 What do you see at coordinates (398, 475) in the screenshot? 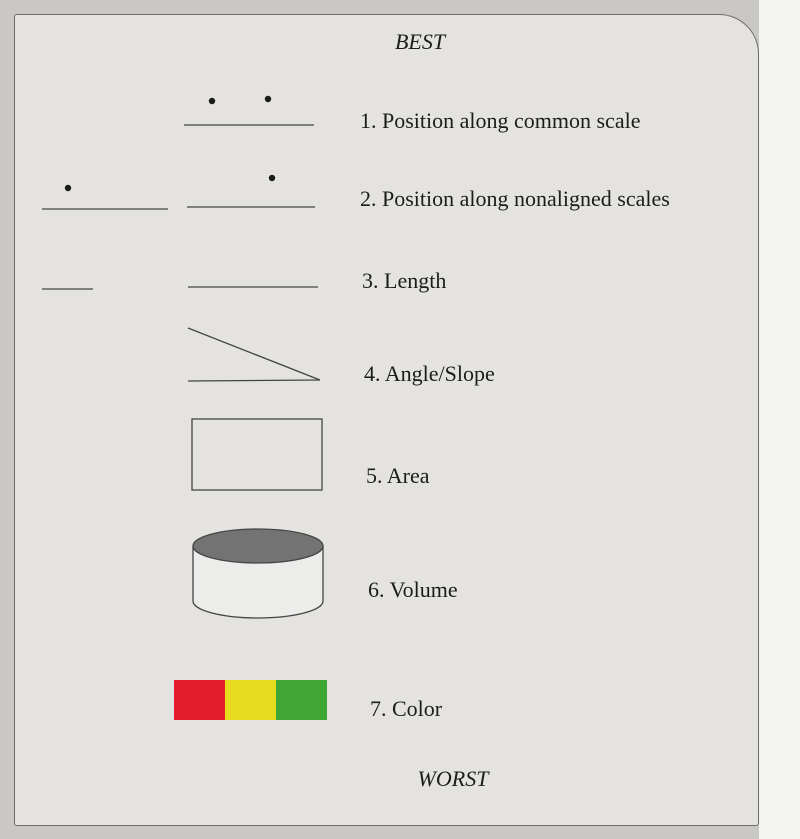
I see `ranking-label-5: 5. Area` at bounding box center [398, 475].